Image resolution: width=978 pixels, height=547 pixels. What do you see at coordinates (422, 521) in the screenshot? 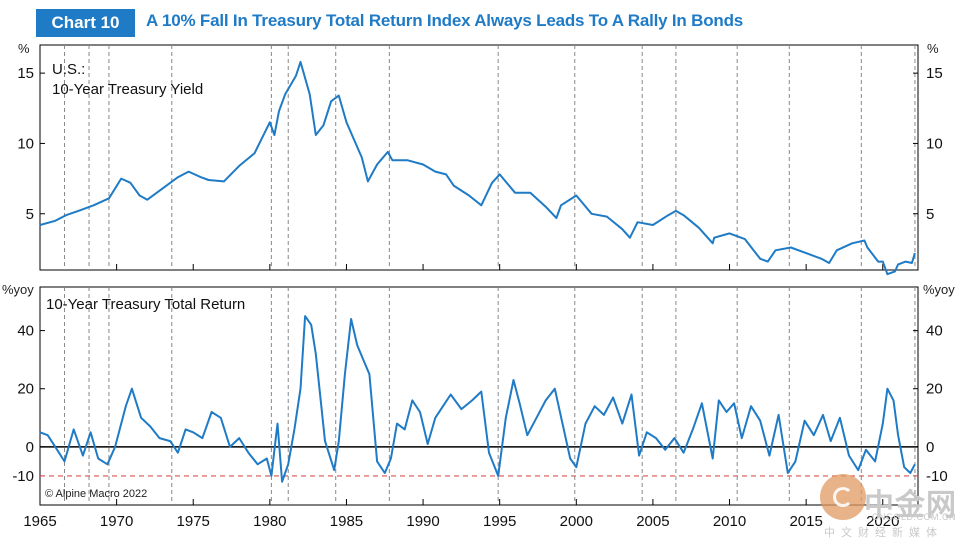
I see `x-tick-label: 1990` at bounding box center [422, 521].